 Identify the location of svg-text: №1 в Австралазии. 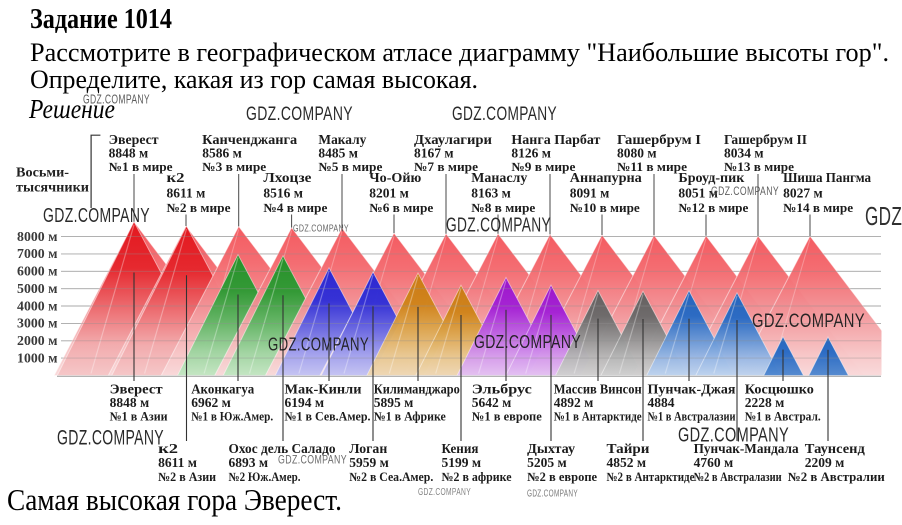
(692, 417).